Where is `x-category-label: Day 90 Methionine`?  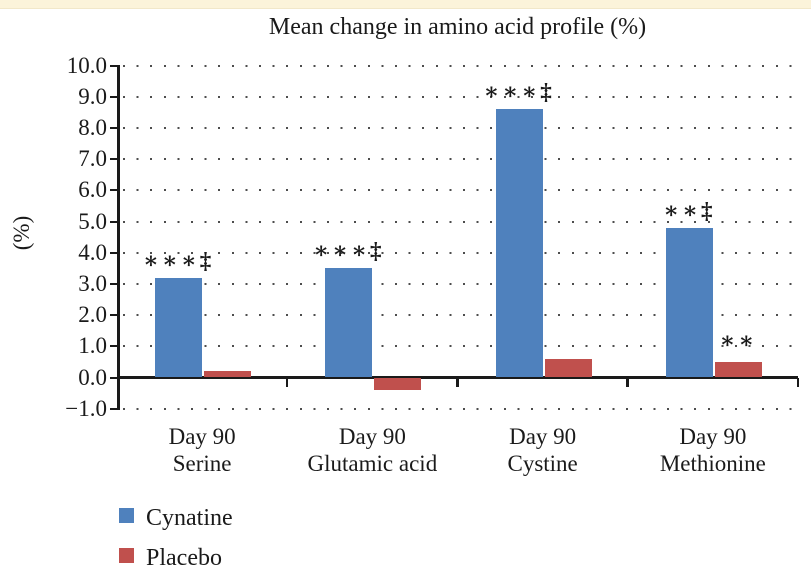 x-category-label: Day 90 Methionine is located at coordinates (713, 450).